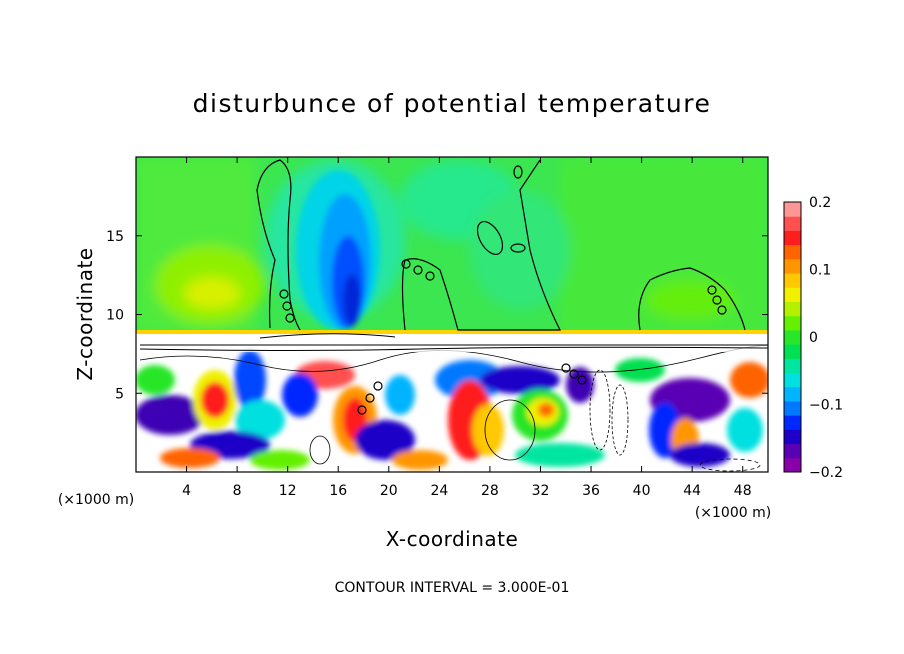 Image resolution: width=904 pixels, height=654 pixels. I want to click on x-tick-label: 24, so click(439, 491).